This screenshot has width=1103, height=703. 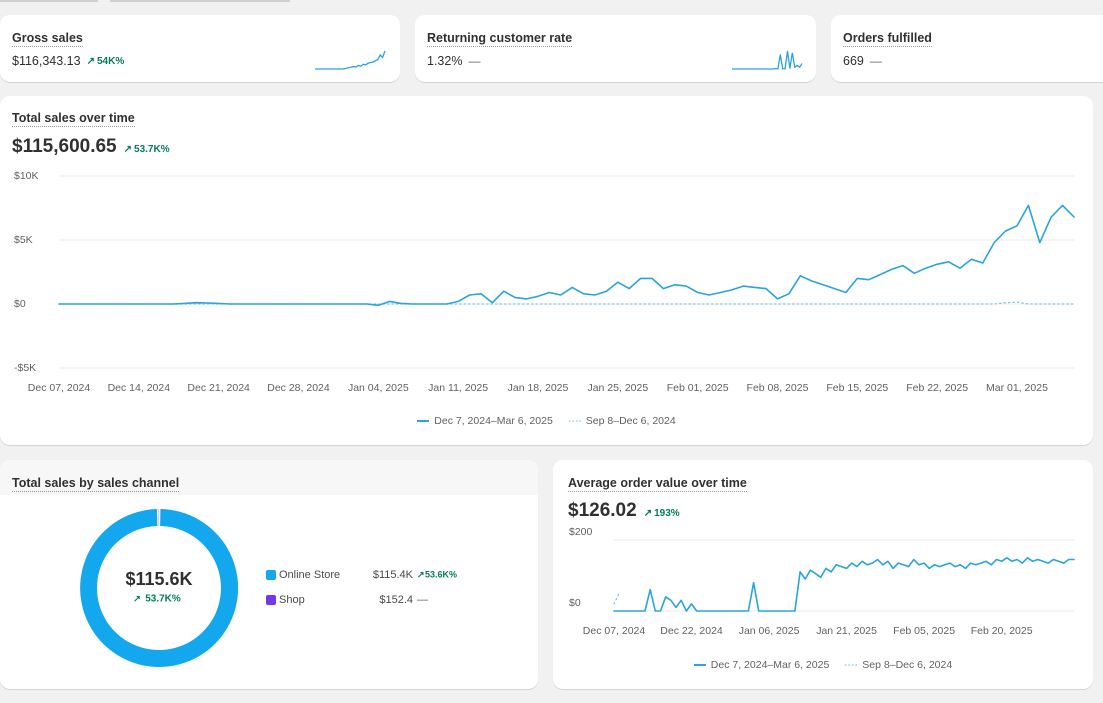 What do you see at coordinates (158, 579) in the screenshot?
I see `donut-center-value: $115.6K` at bounding box center [158, 579].